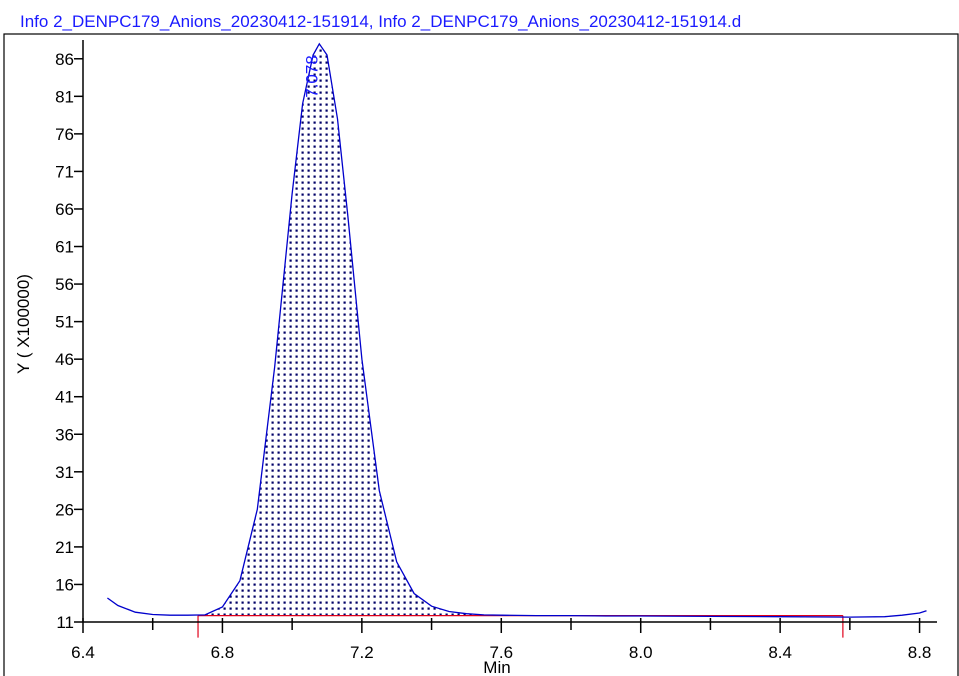 The width and height of the screenshot is (959, 676). What do you see at coordinates (64, 171) in the screenshot?
I see `y-tick-label: 71` at bounding box center [64, 171].